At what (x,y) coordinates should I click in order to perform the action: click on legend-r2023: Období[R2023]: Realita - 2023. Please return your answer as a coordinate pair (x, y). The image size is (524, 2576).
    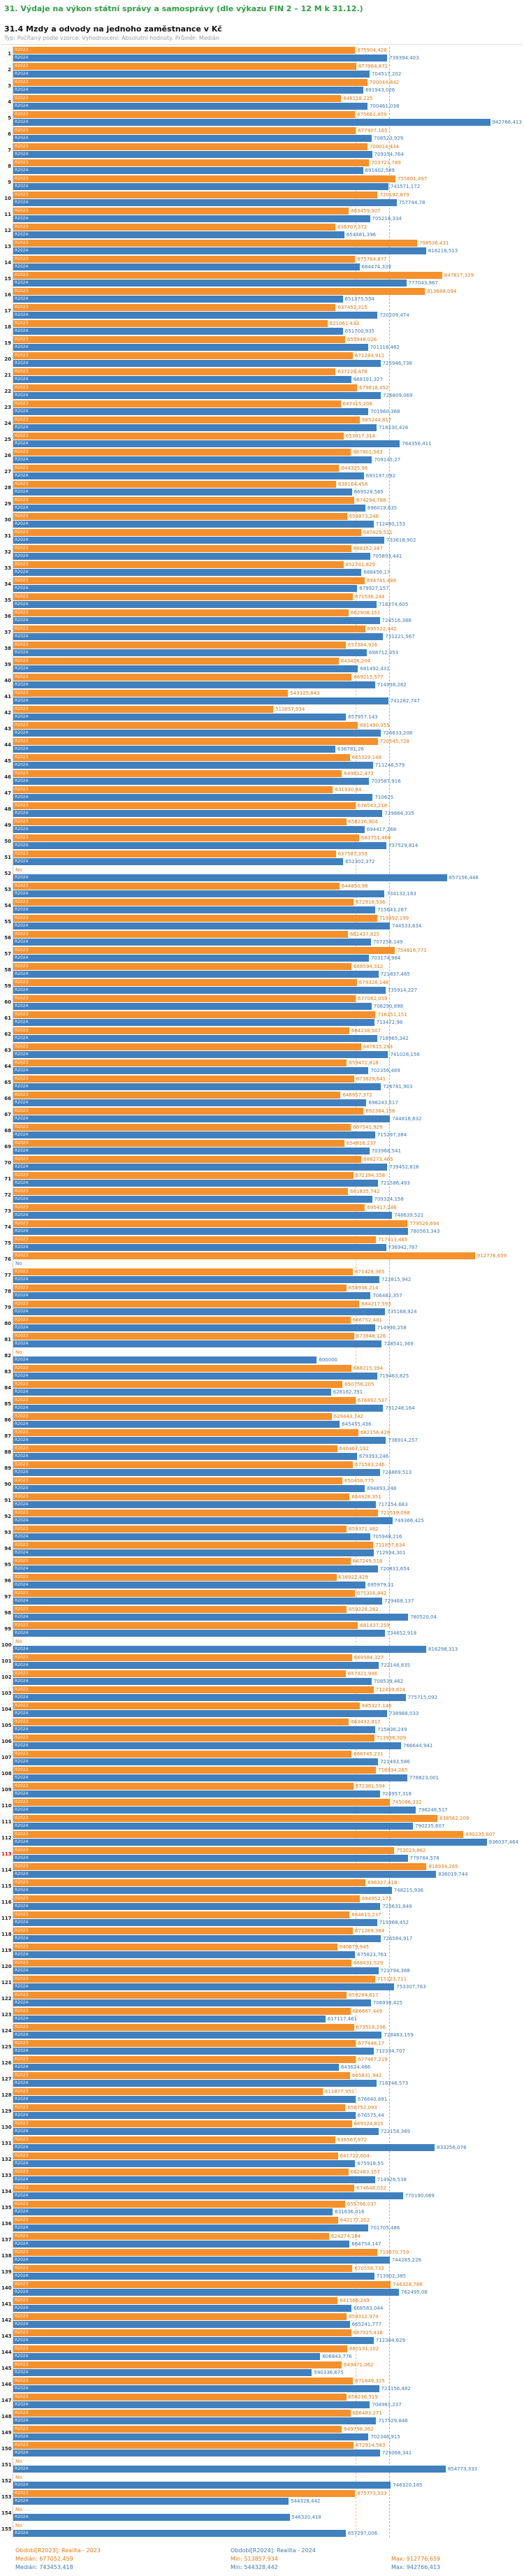
    Looking at the image, I should click on (58, 2550).